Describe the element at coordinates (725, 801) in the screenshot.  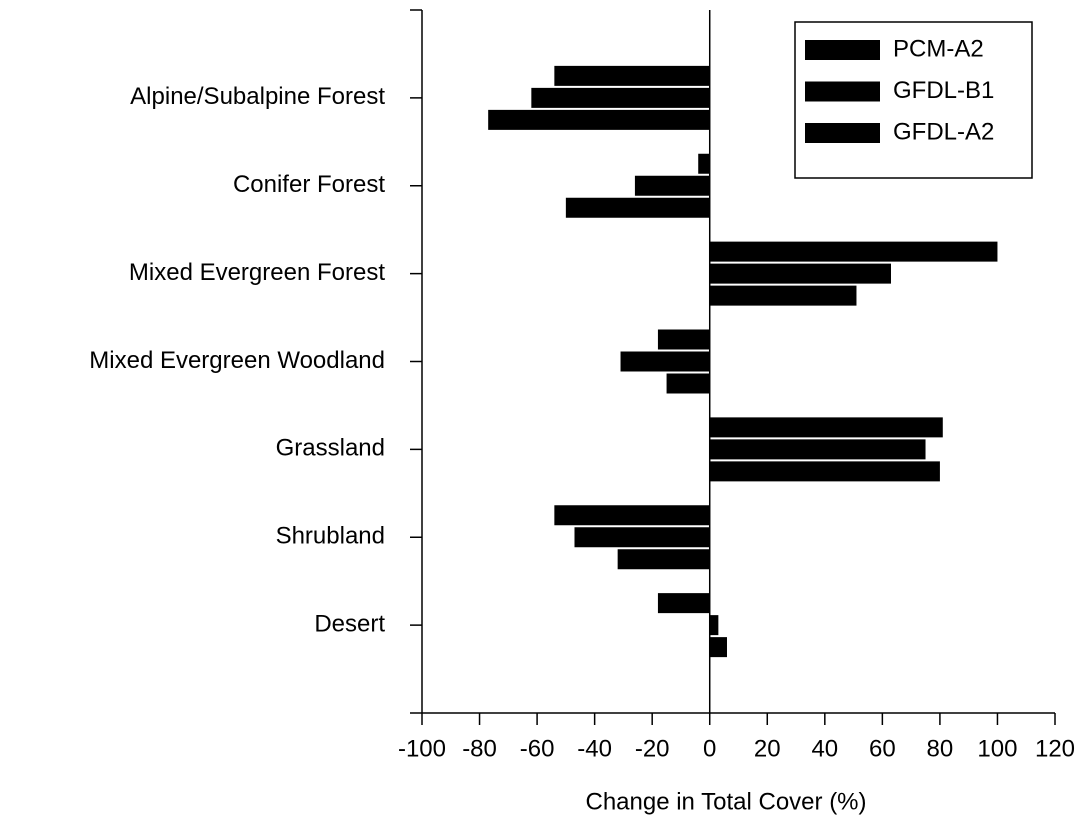
I see `x-axis-title: Change in Total Cover (%)` at that location.